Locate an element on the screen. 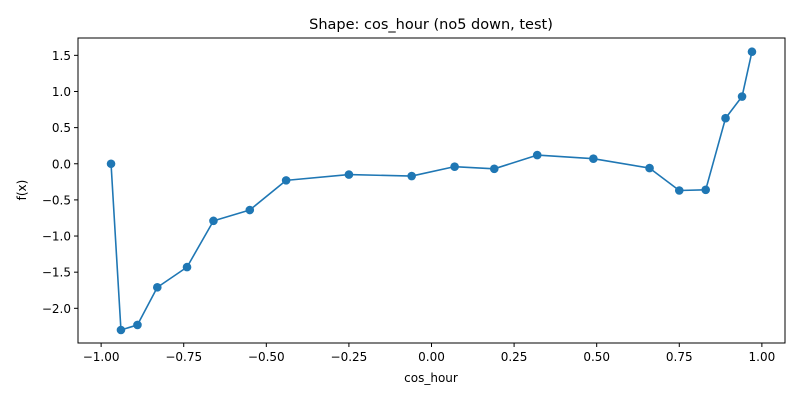 The image size is (800, 400). y-tick-label: 1.0 is located at coordinates (61, 92).